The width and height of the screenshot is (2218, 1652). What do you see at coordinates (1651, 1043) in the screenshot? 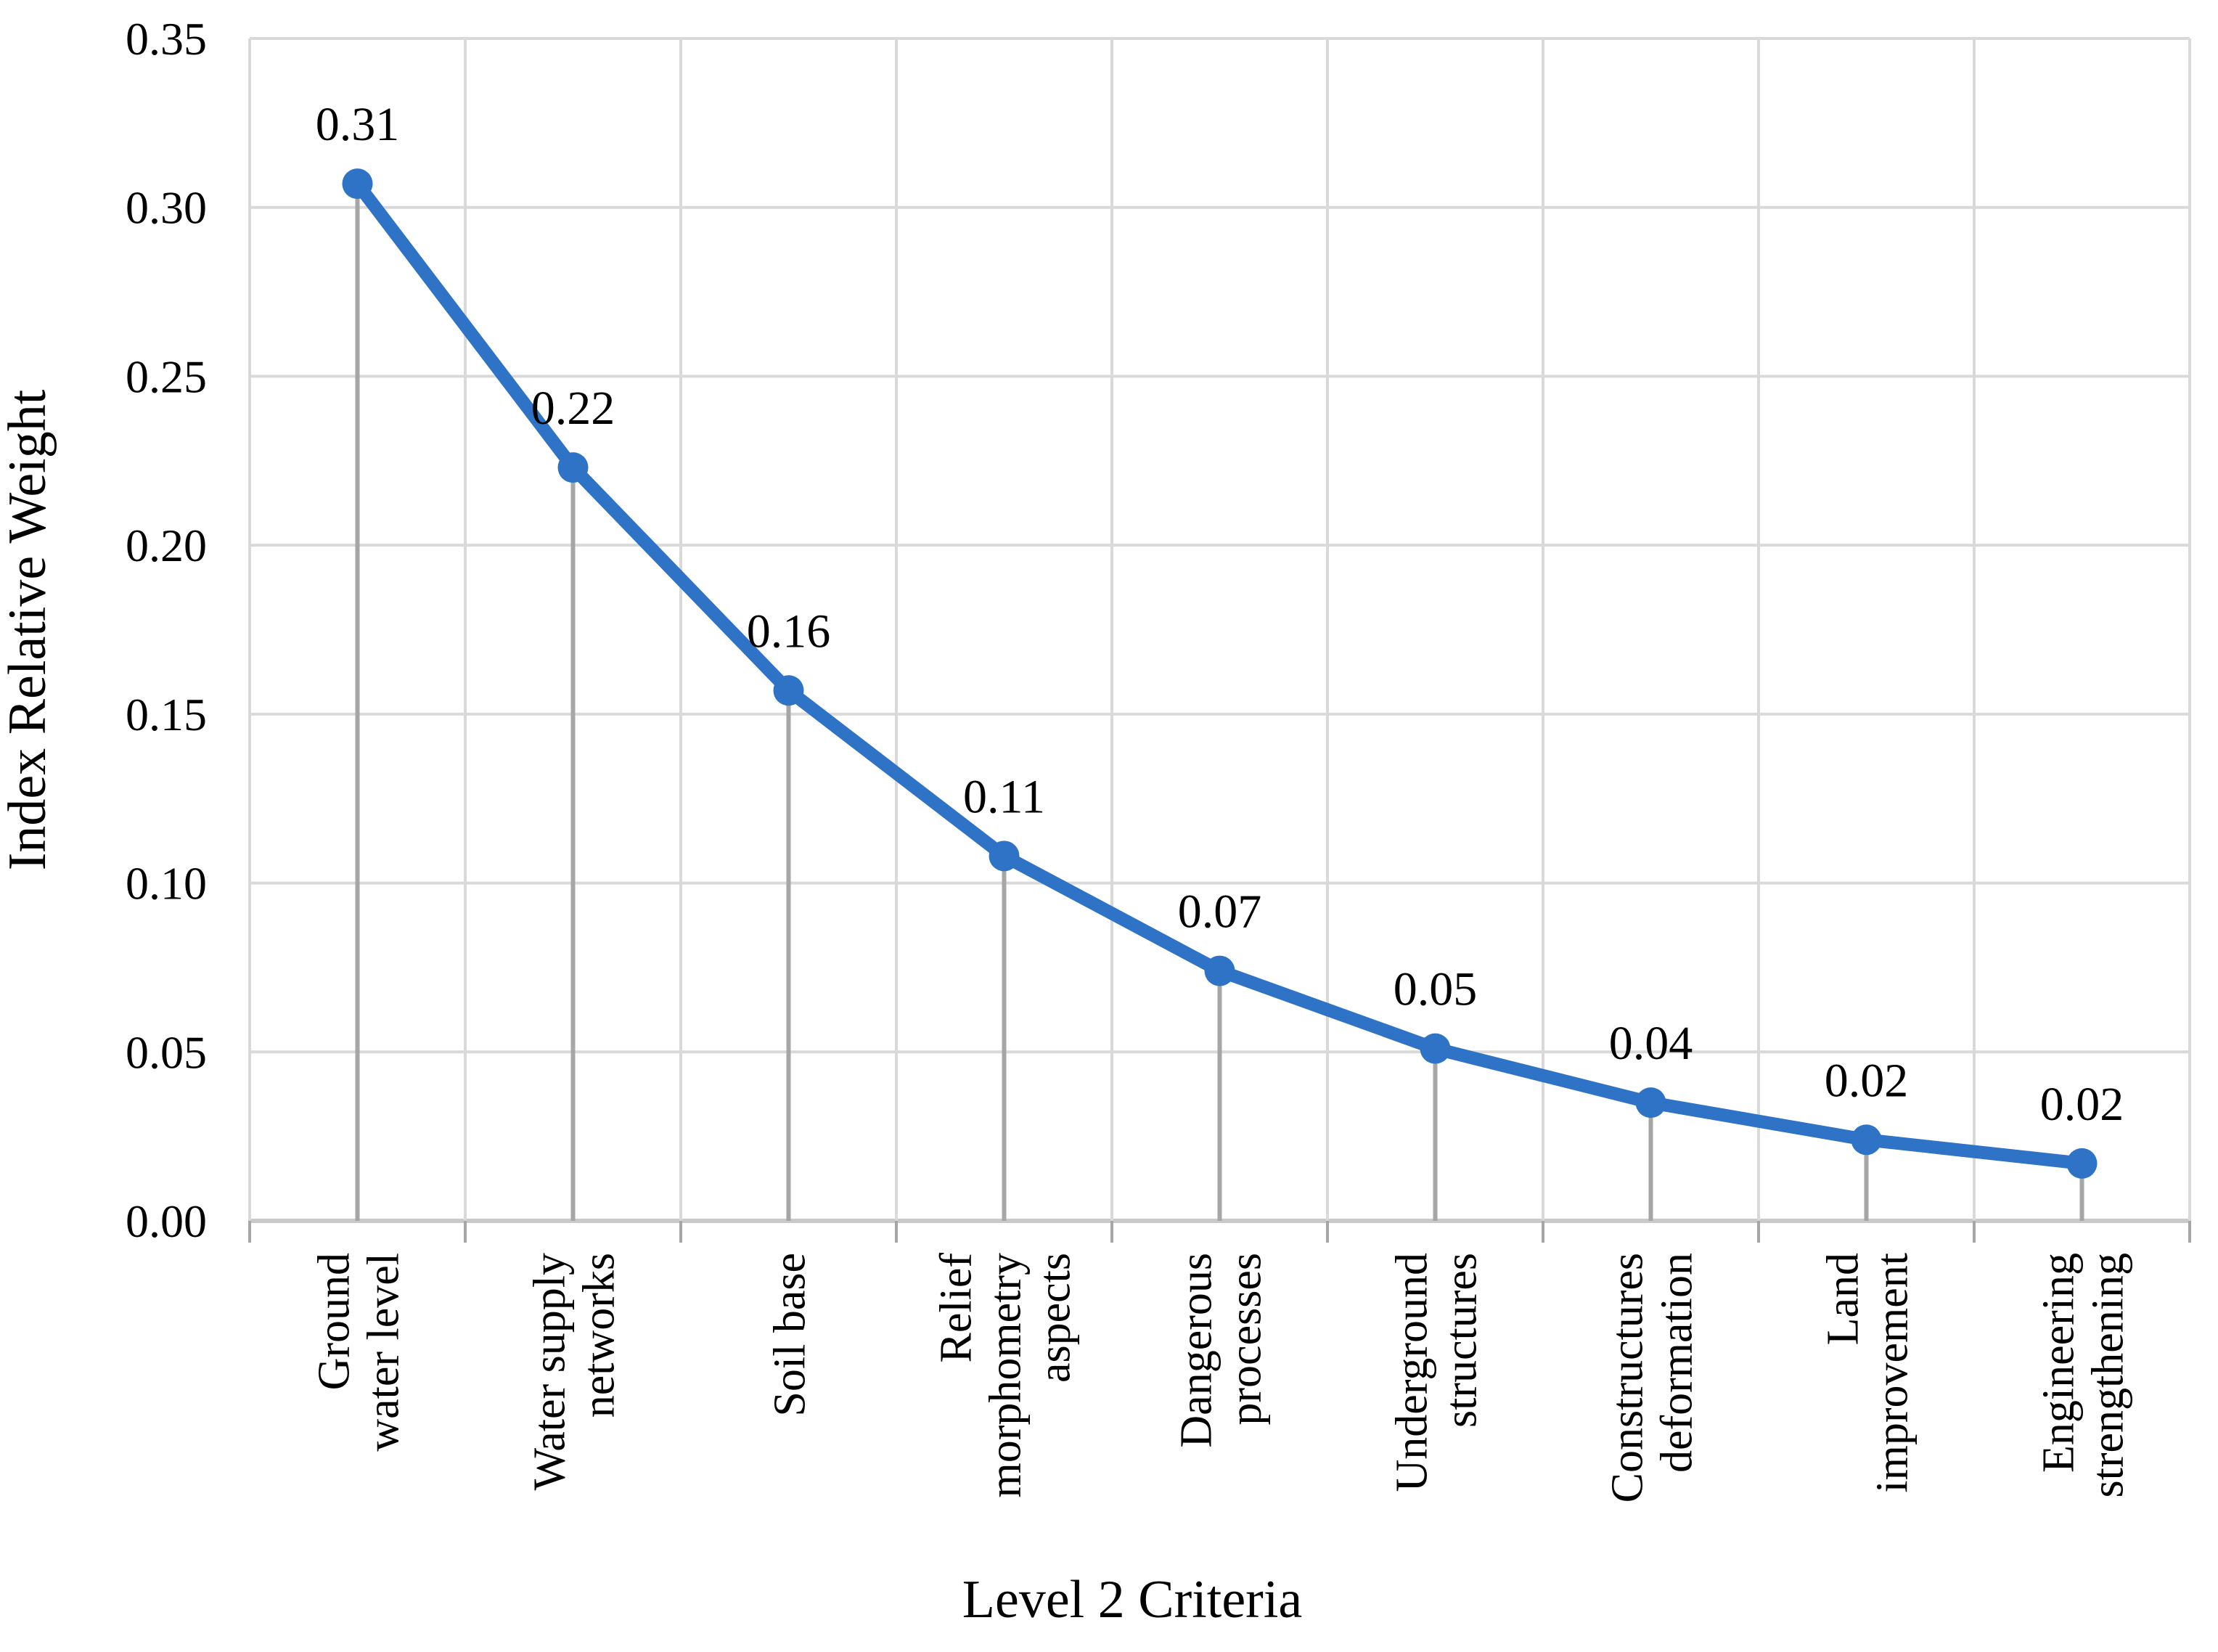
I see `data-point-label: 0.04` at bounding box center [1651, 1043].